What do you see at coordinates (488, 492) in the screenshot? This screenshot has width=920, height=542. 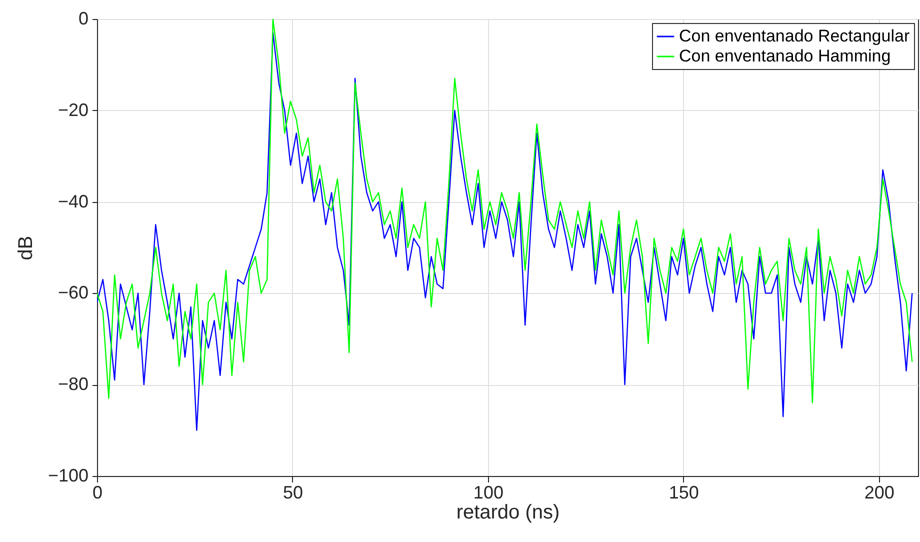 I see `x-tick-label: 100` at bounding box center [488, 492].